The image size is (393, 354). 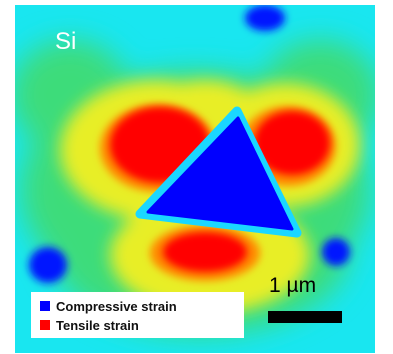 I want to click on compressive-strain-region, so click(x=220, y=173).